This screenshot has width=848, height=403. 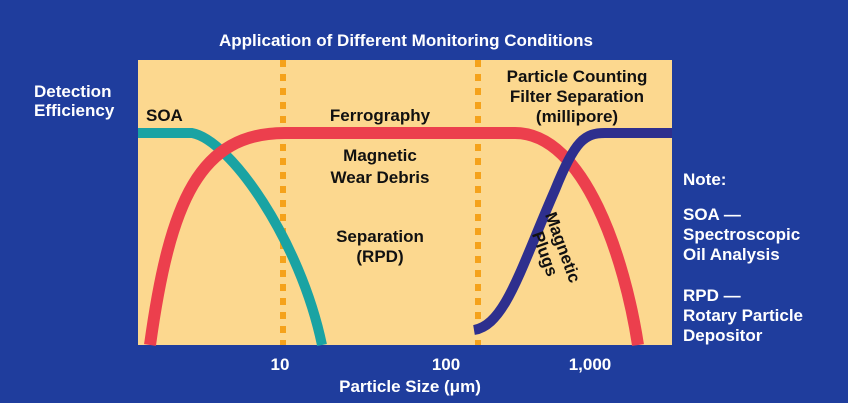 What do you see at coordinates (741, 234) in the screenshot?
I see `note: Spectroscopic` at bounding box center [741, 234].